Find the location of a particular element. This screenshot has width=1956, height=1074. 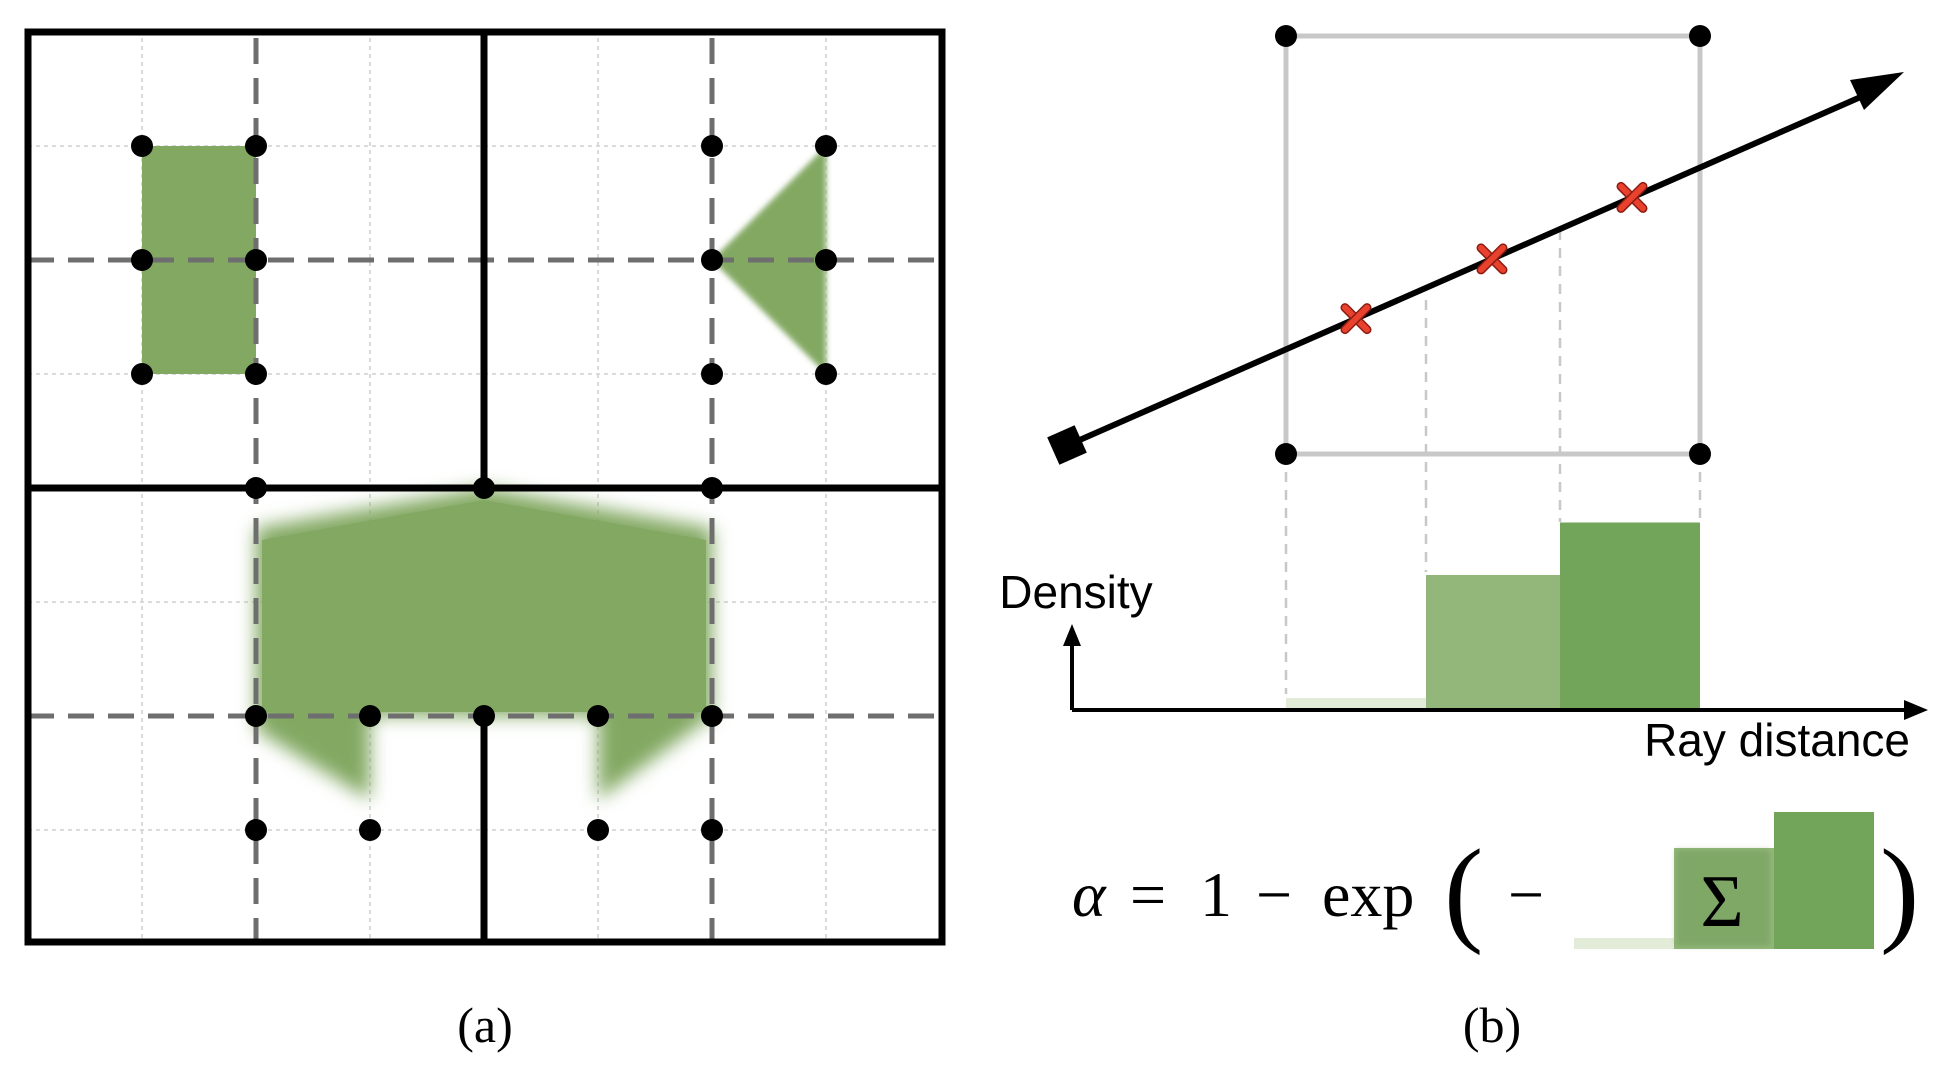

density-axis-label: Density is located at coordinates (1075, 592).